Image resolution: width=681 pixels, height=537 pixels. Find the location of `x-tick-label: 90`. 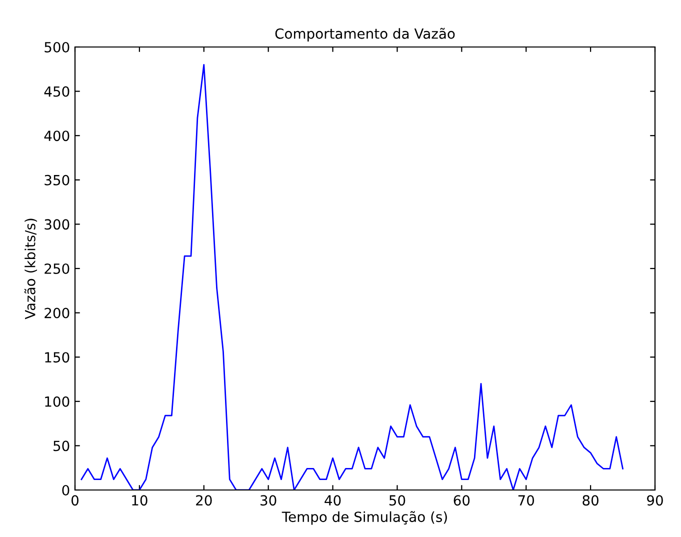

x-tick-label: 90 is located at coordinates (655, 500).